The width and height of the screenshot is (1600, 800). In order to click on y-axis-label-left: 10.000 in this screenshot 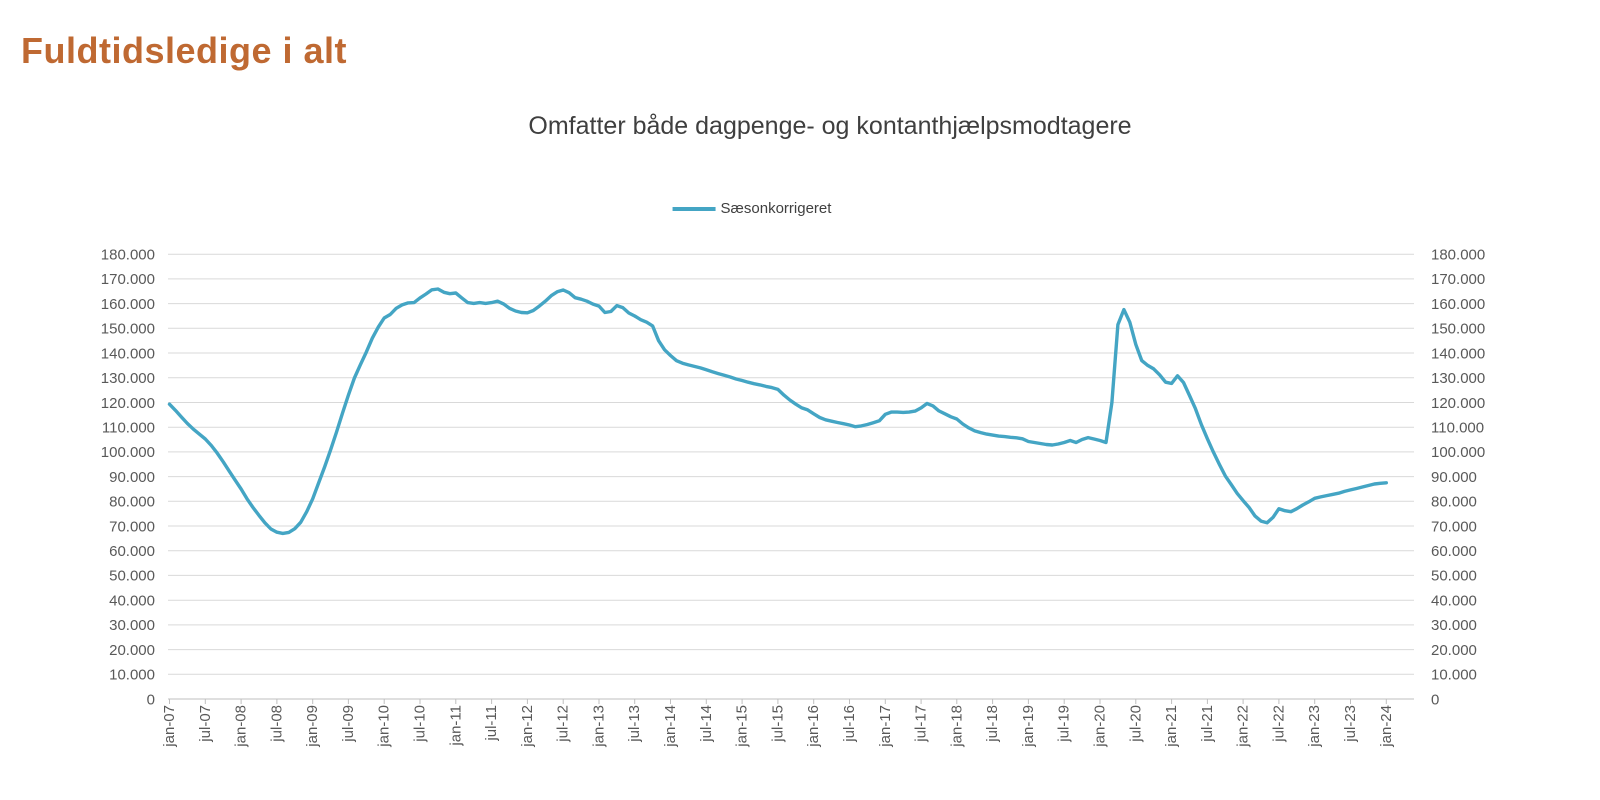, I will do `click(132, 675)`.